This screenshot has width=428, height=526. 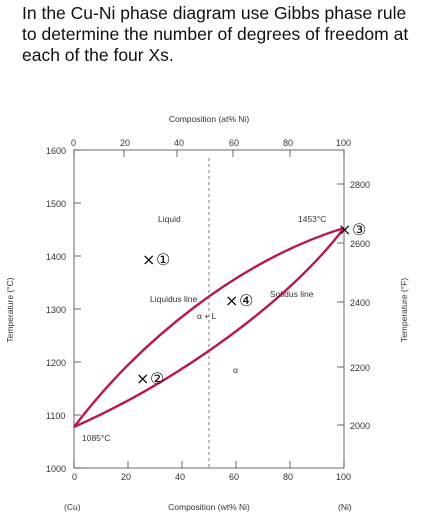 What do you see at coordinates (56, 363) in the screenshot?
I see `left-tick-label: 1200` at bounding box center [56, 363].